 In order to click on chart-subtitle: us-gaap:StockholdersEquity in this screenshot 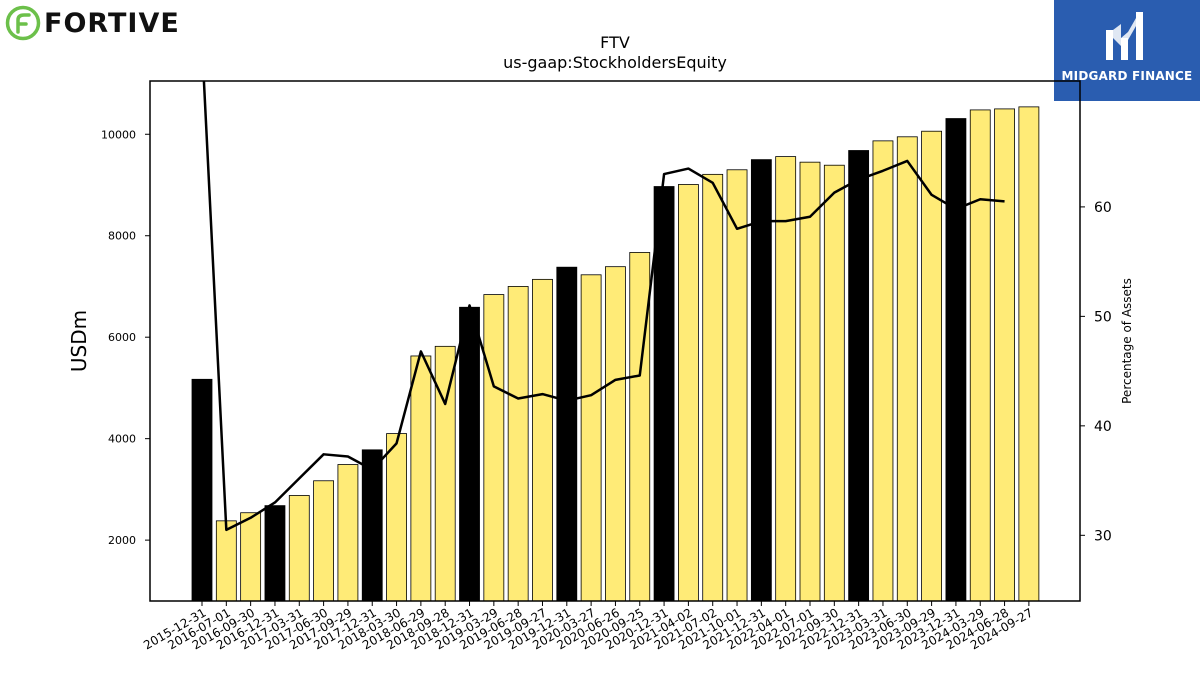, I will do `click(615, 62)`.